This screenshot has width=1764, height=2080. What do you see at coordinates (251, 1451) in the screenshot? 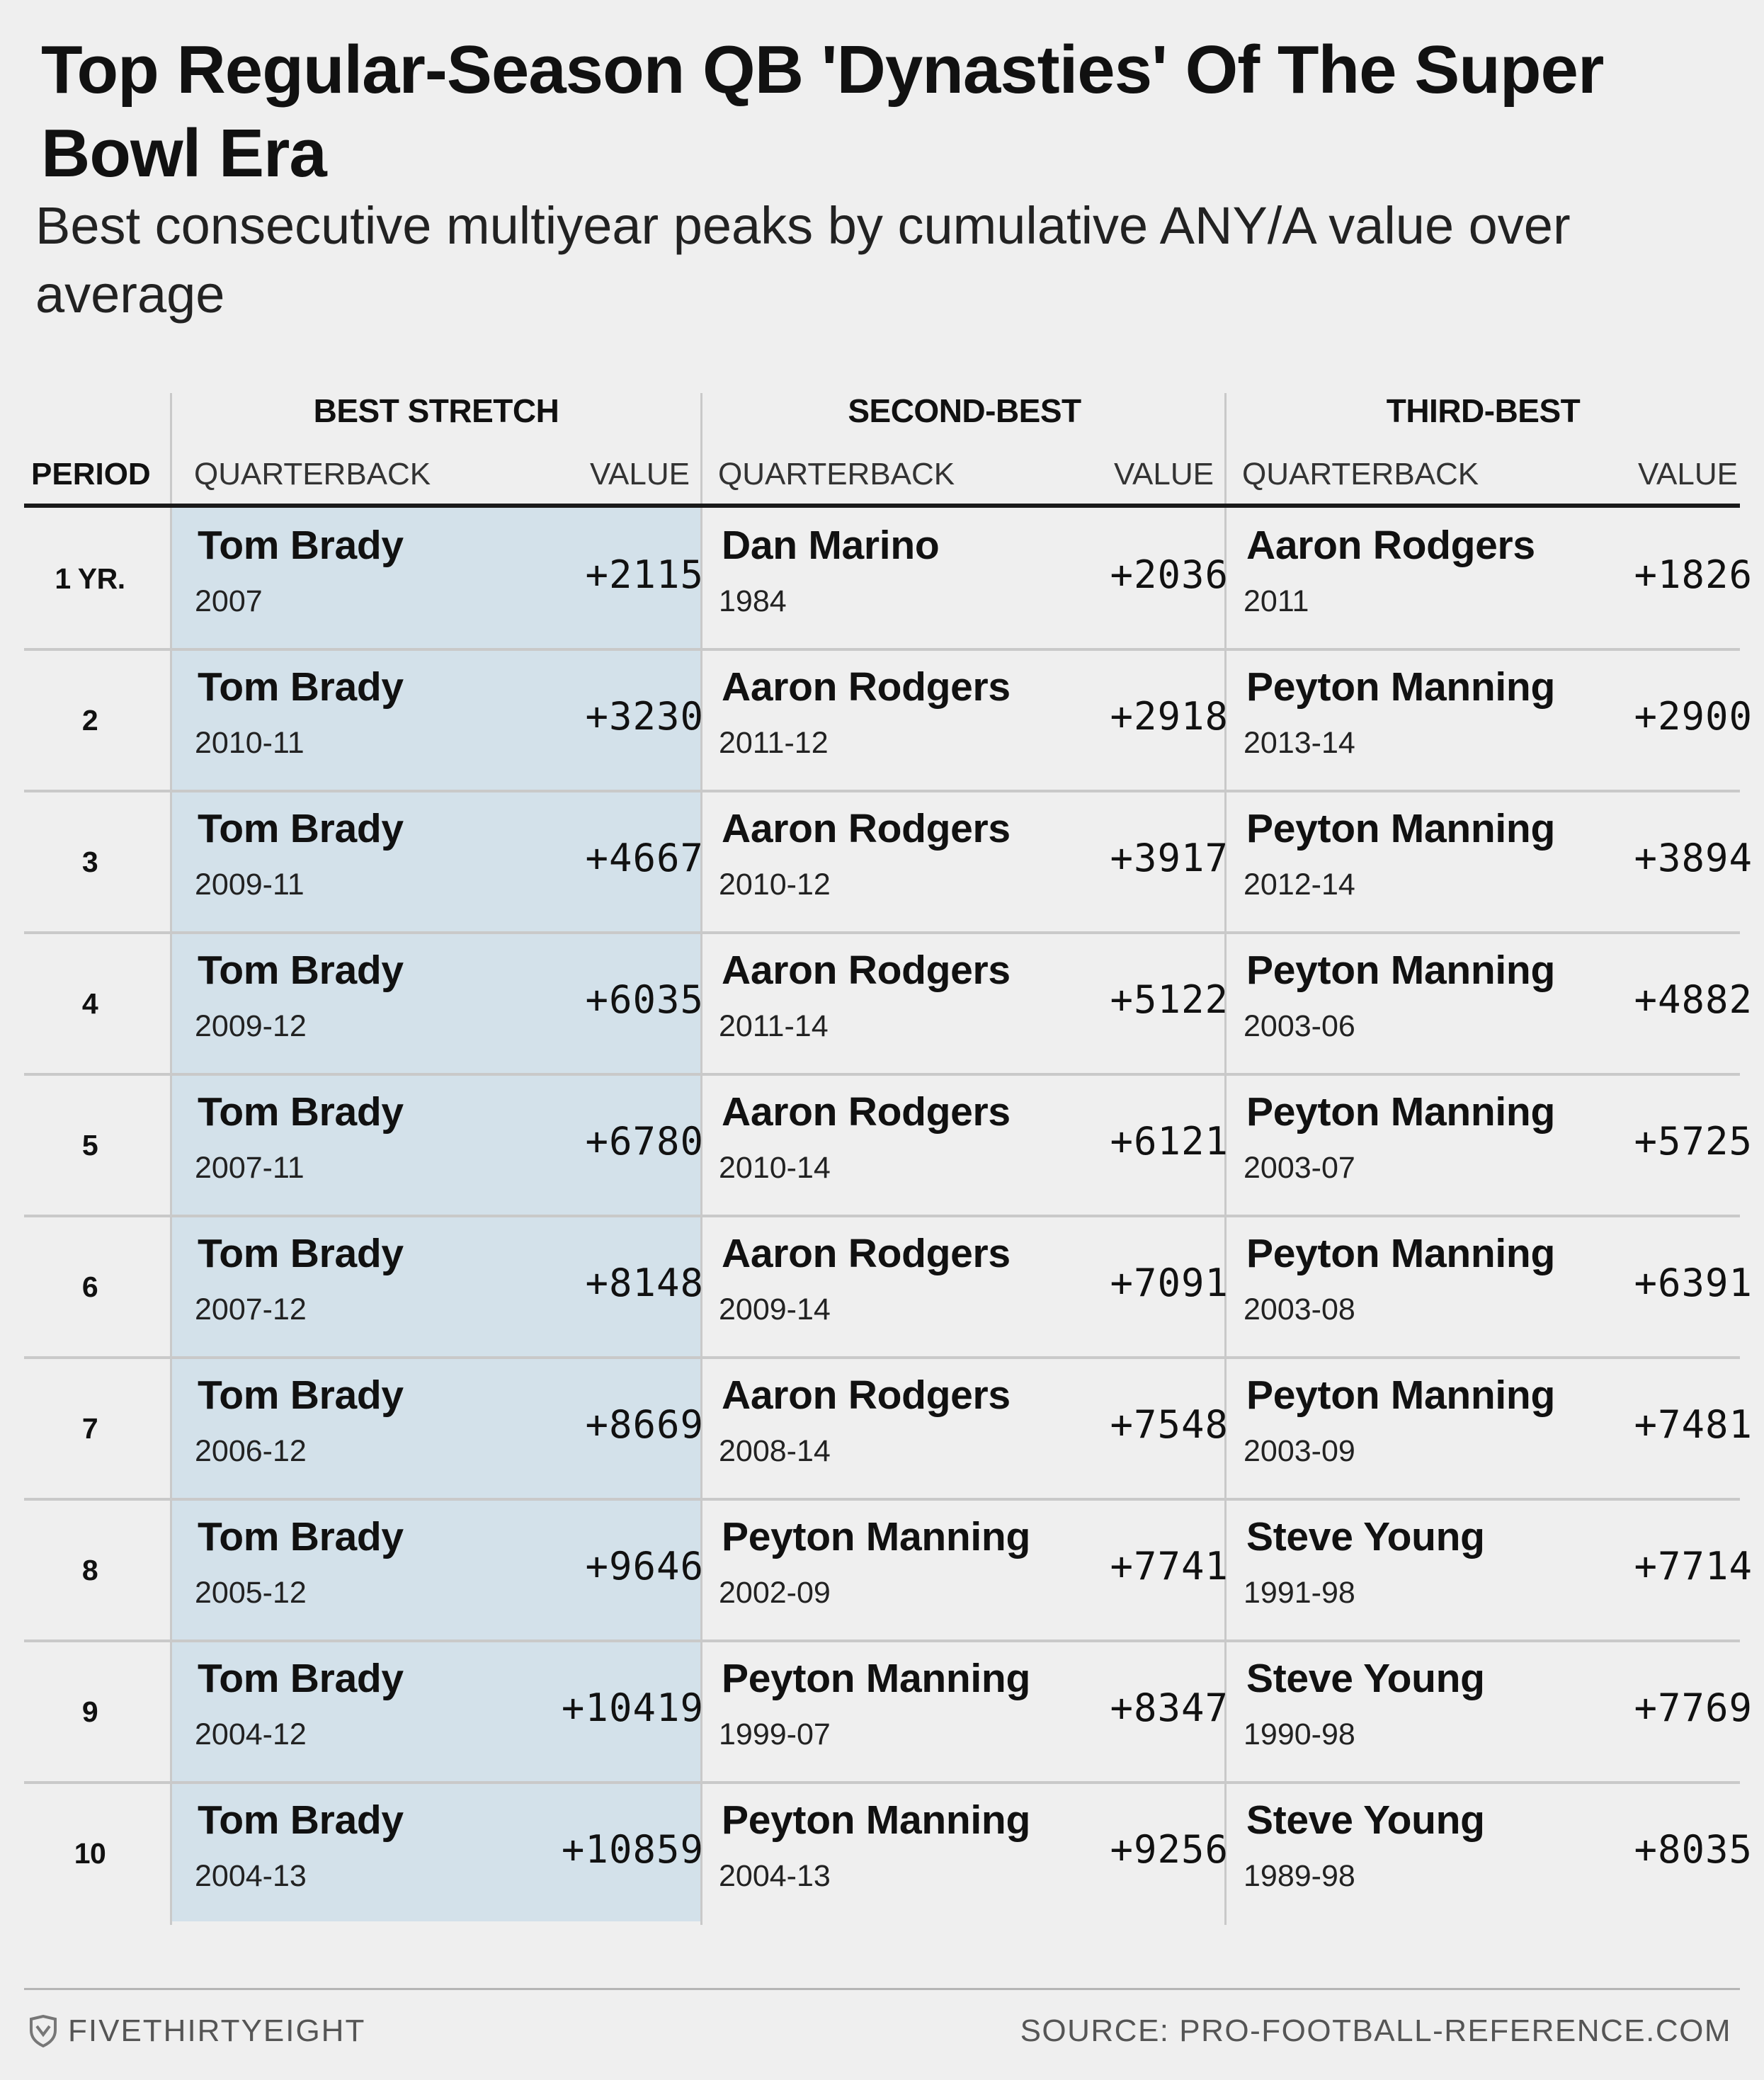
I see `best-quarterback-years: 2006-12` at bounding box center [251, 1451].